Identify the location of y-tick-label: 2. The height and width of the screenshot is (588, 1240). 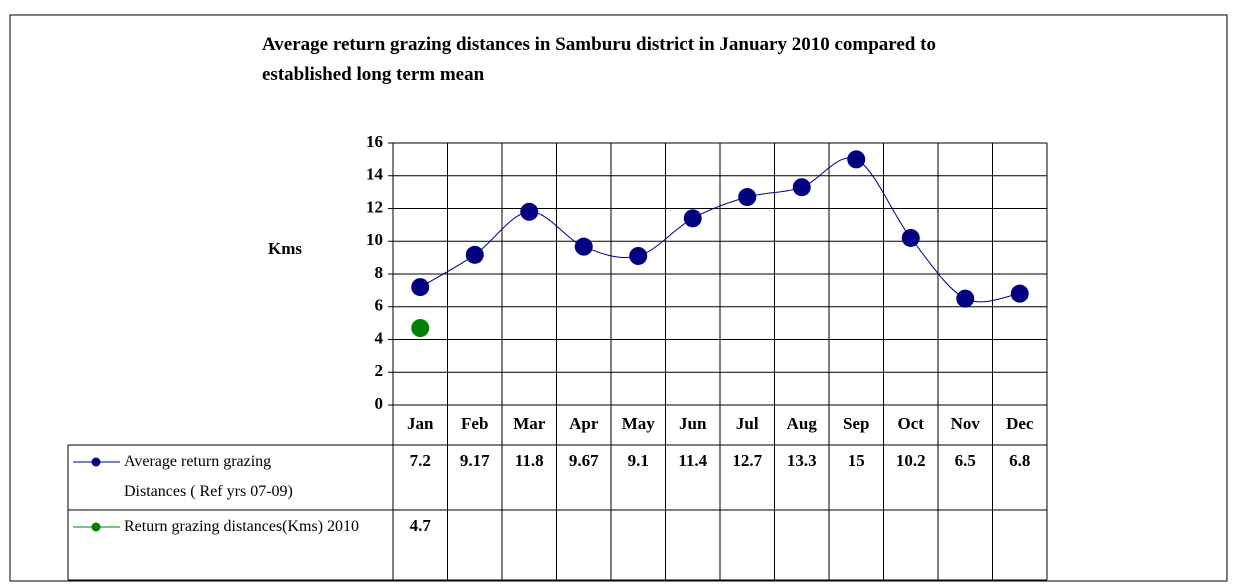
(379, 370).